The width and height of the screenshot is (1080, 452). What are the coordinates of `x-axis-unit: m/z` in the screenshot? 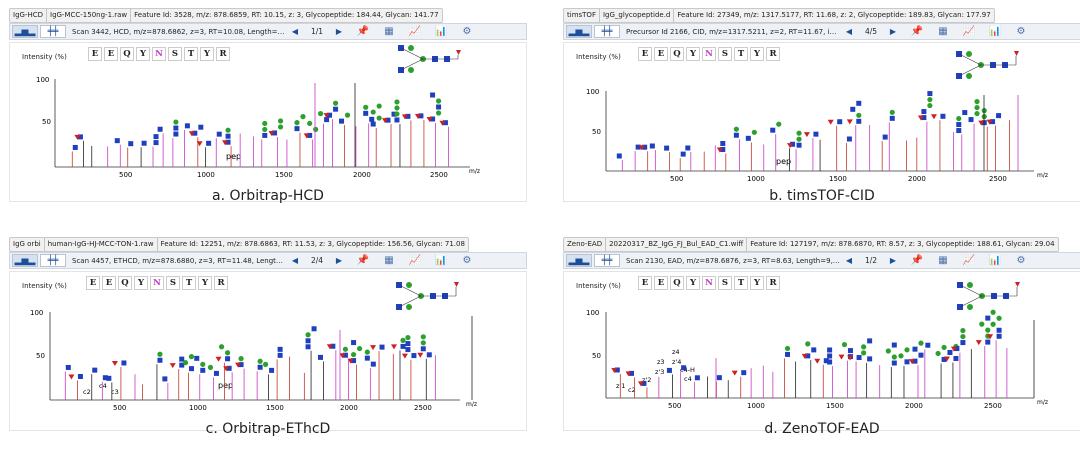 It's located at (1042, 402).